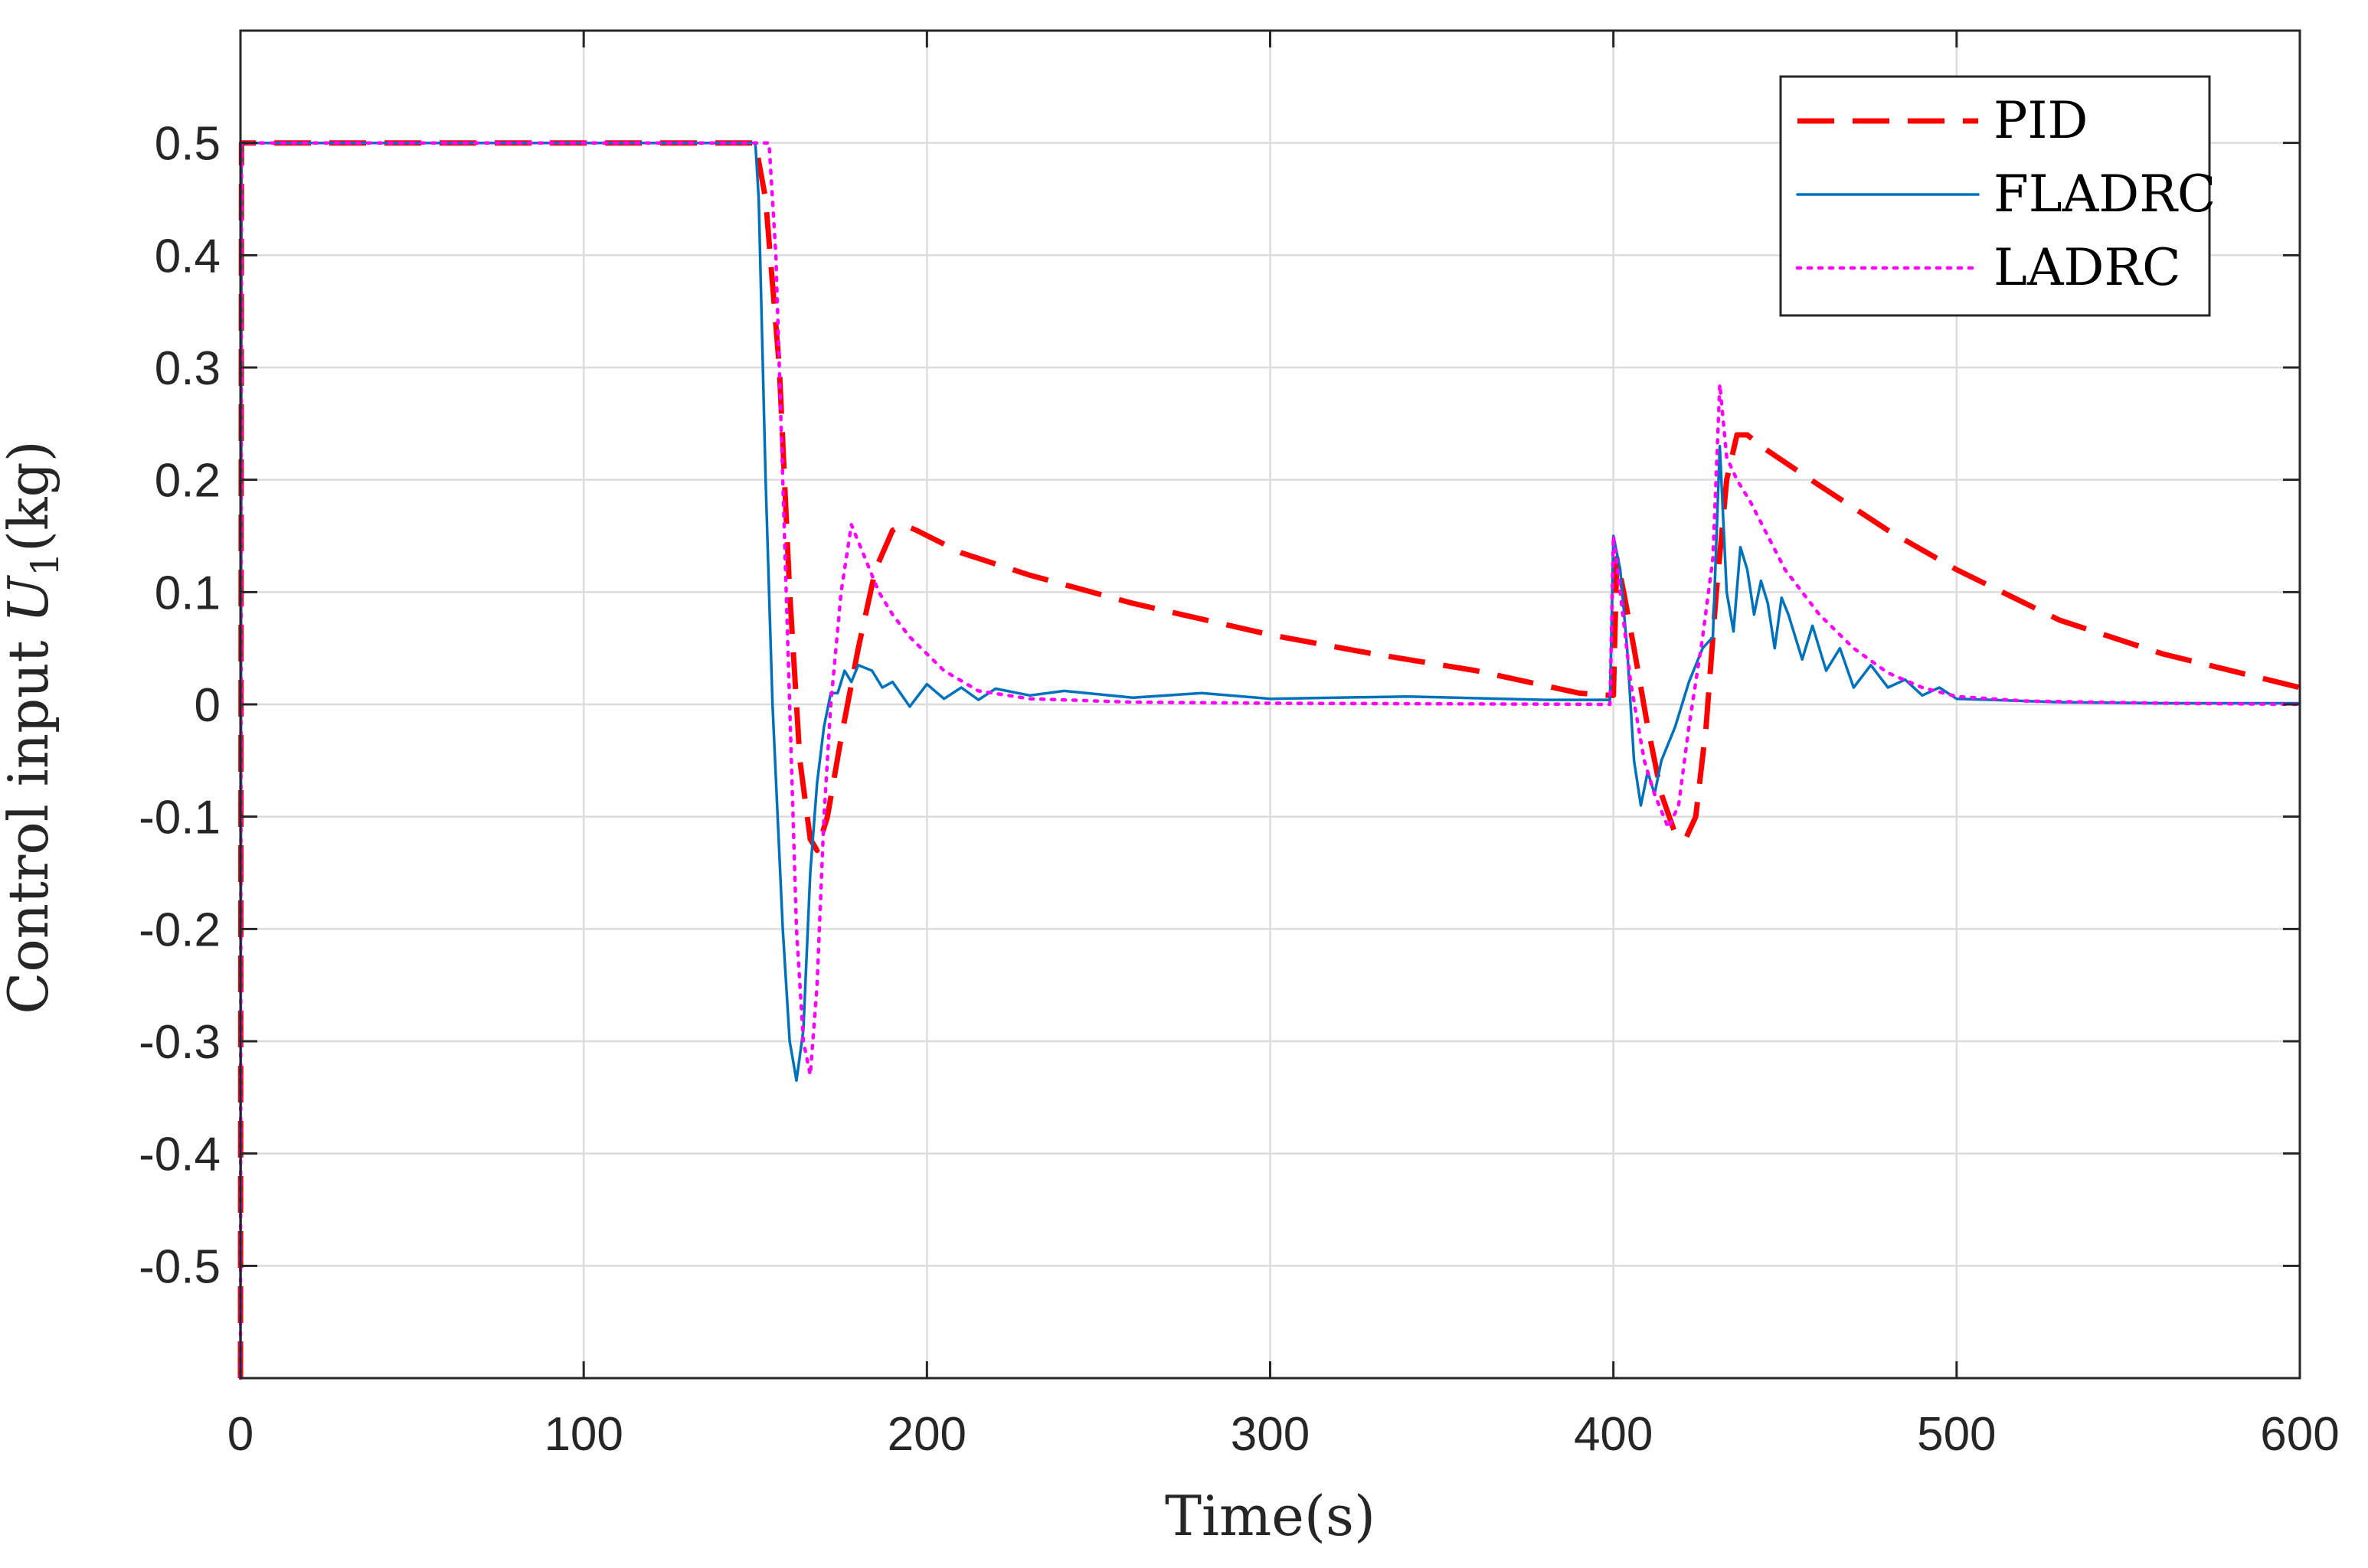  Describe the element at coordinates (188, 593) in the screenshot. I see `y-tick-label: 0.1` at that location.